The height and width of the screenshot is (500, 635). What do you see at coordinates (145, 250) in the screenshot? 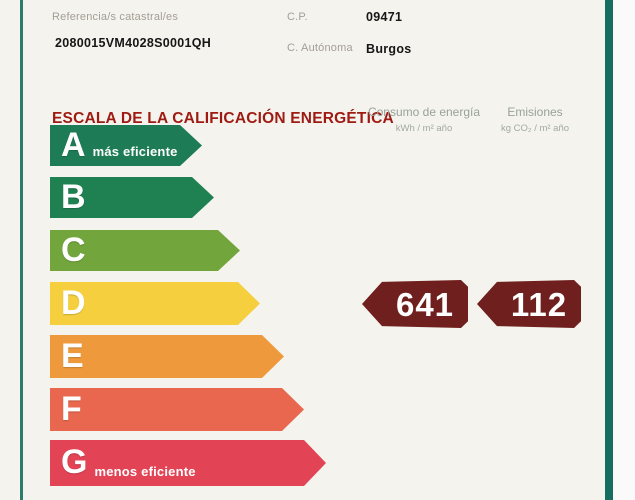
I see `rating-arrow-c: C` at bounding box center [145, 250].